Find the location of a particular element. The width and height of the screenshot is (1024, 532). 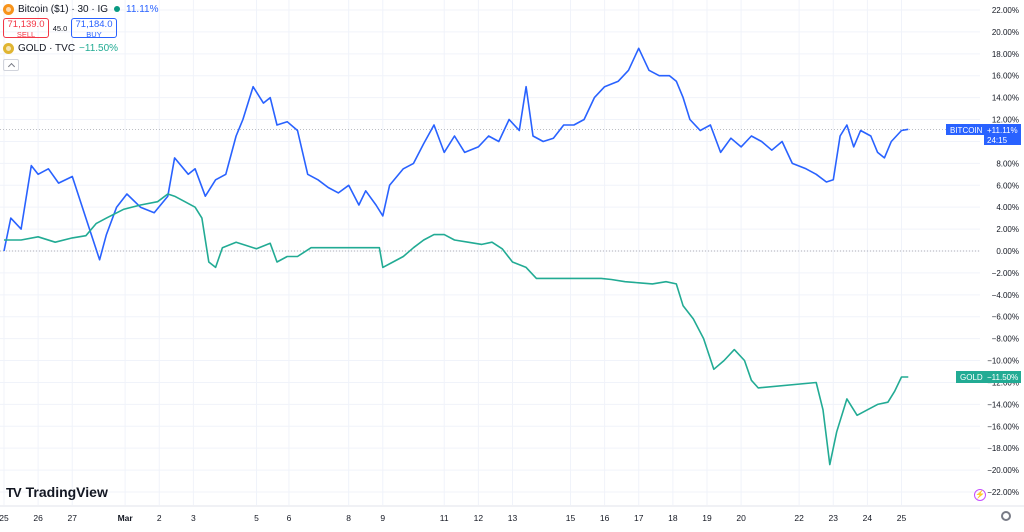

bitcoin-icon is located at coordinates (8, 9).